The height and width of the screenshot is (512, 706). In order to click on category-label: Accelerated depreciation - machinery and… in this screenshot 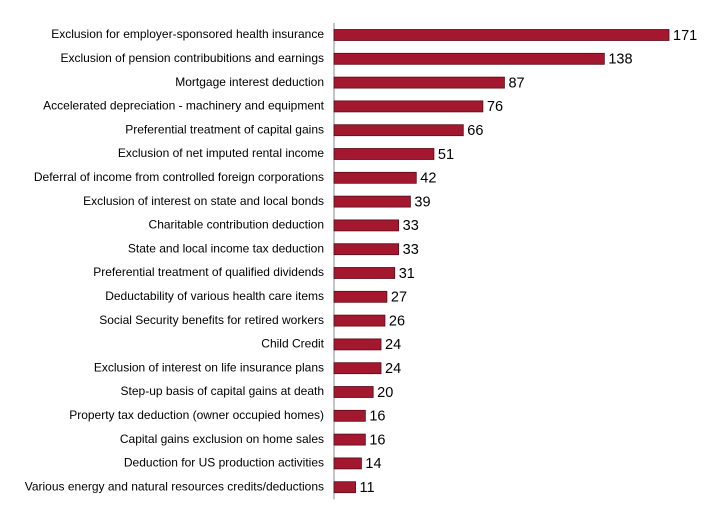, I will do `click(183, 106)`.